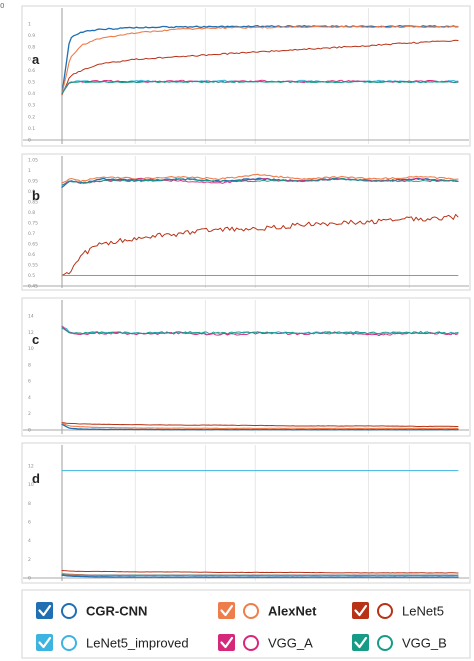 The image size is (474, 661). What do you see at coordinates (33, 224) in the screenshot?
I see `panel-b-tick-label: 0.75` at bounding box center [33, 224].